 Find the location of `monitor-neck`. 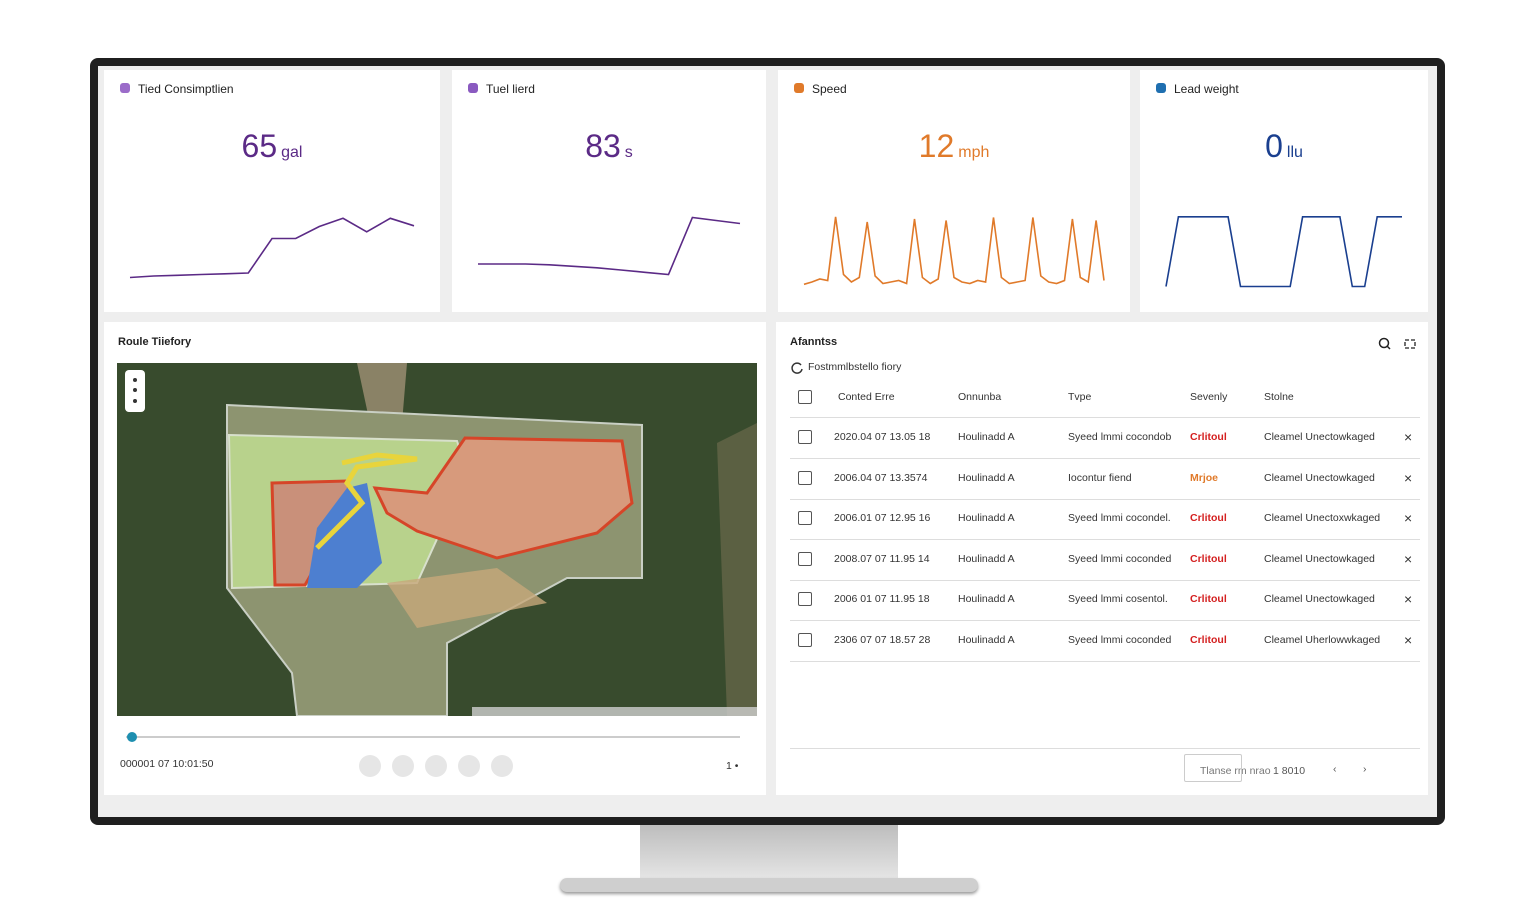

monitor-neck is located at coordinates (769, 852).